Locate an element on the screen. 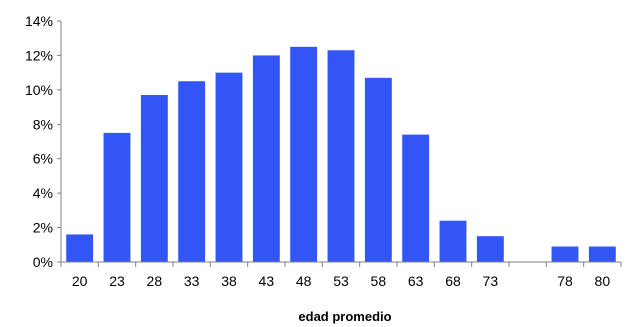  x-tick-label: 63 is located at coordinates (416, 281).